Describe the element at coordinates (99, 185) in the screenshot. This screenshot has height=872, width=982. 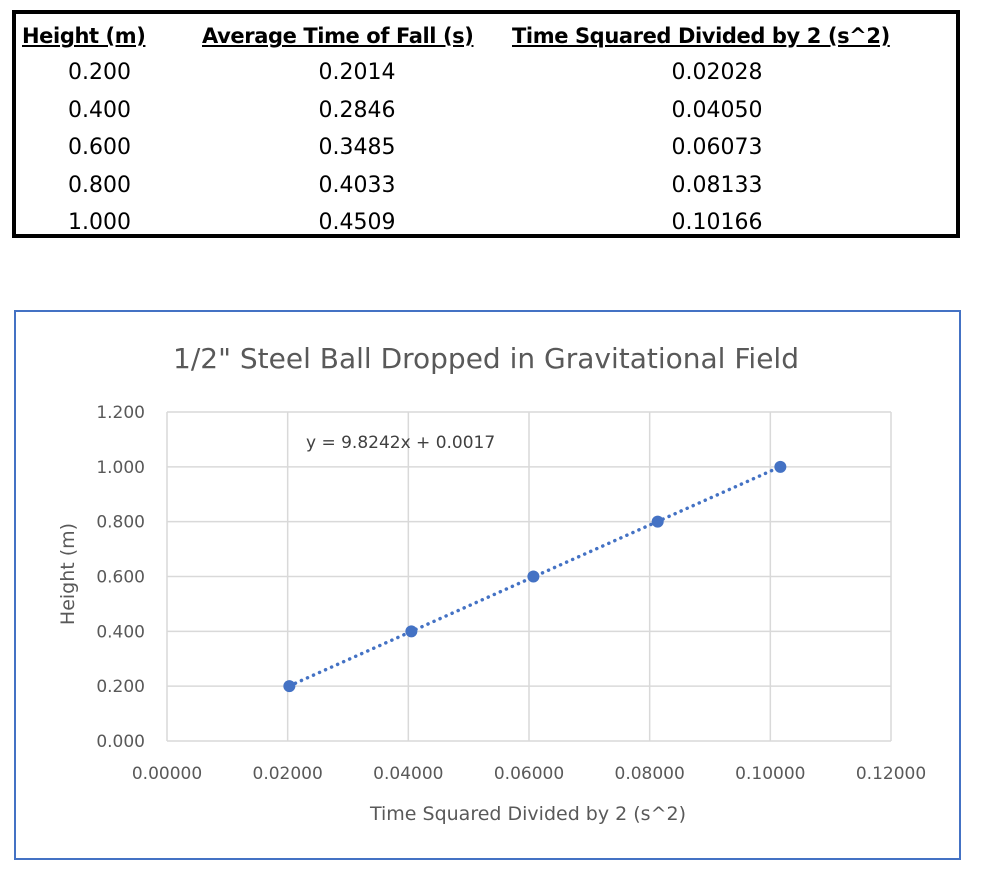
I see `cell-height: 0.800` at that location.